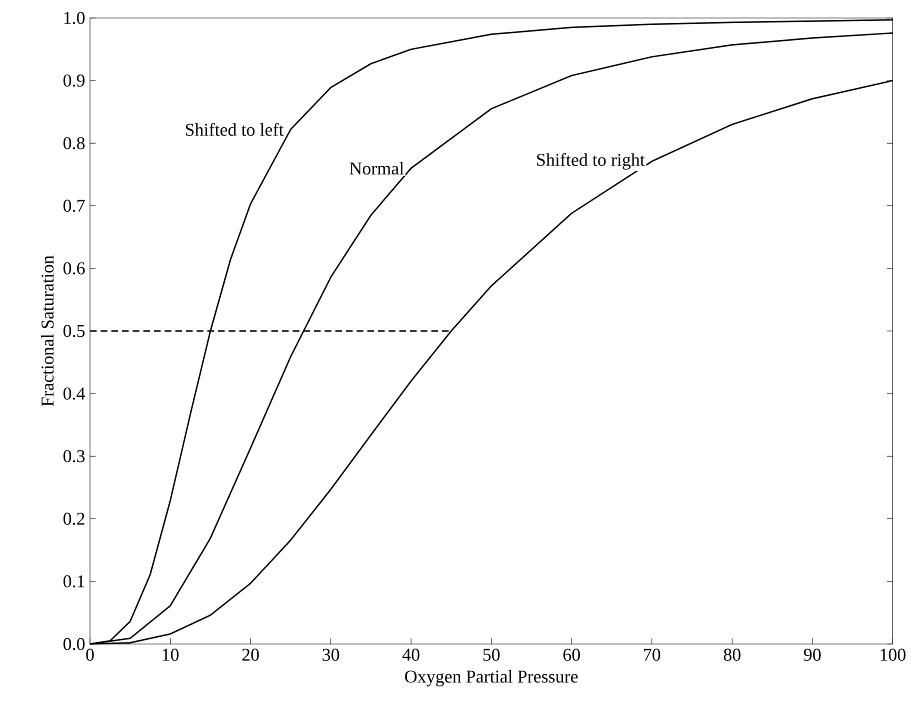 The width and height of the screenshot is (915, 713). Describe the element at coordinates (74, 268) in the screenshot. I see `y-tick-label: 0.6` at that location.